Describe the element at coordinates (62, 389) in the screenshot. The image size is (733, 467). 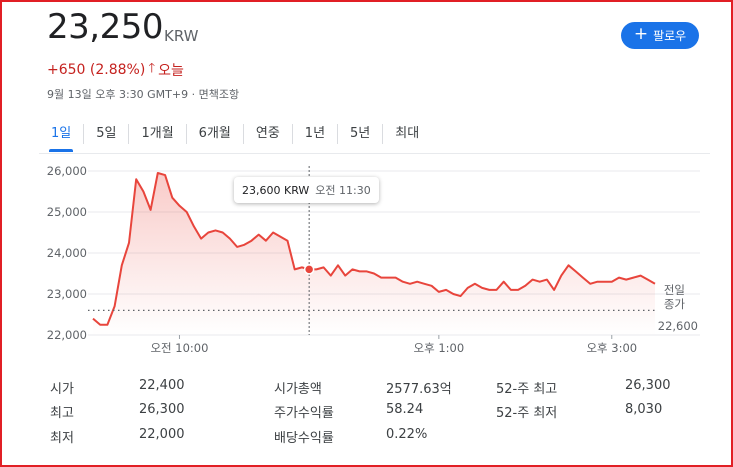
I see `stat-label-open: 시가` at that location.